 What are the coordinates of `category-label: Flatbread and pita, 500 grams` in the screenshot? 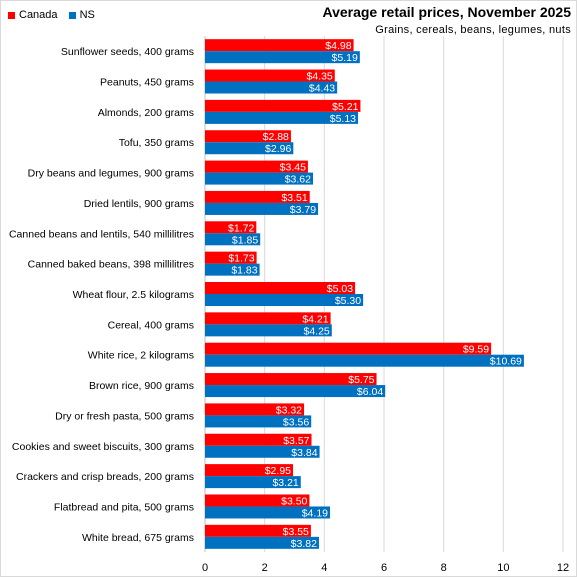 It's located at (124, 507).